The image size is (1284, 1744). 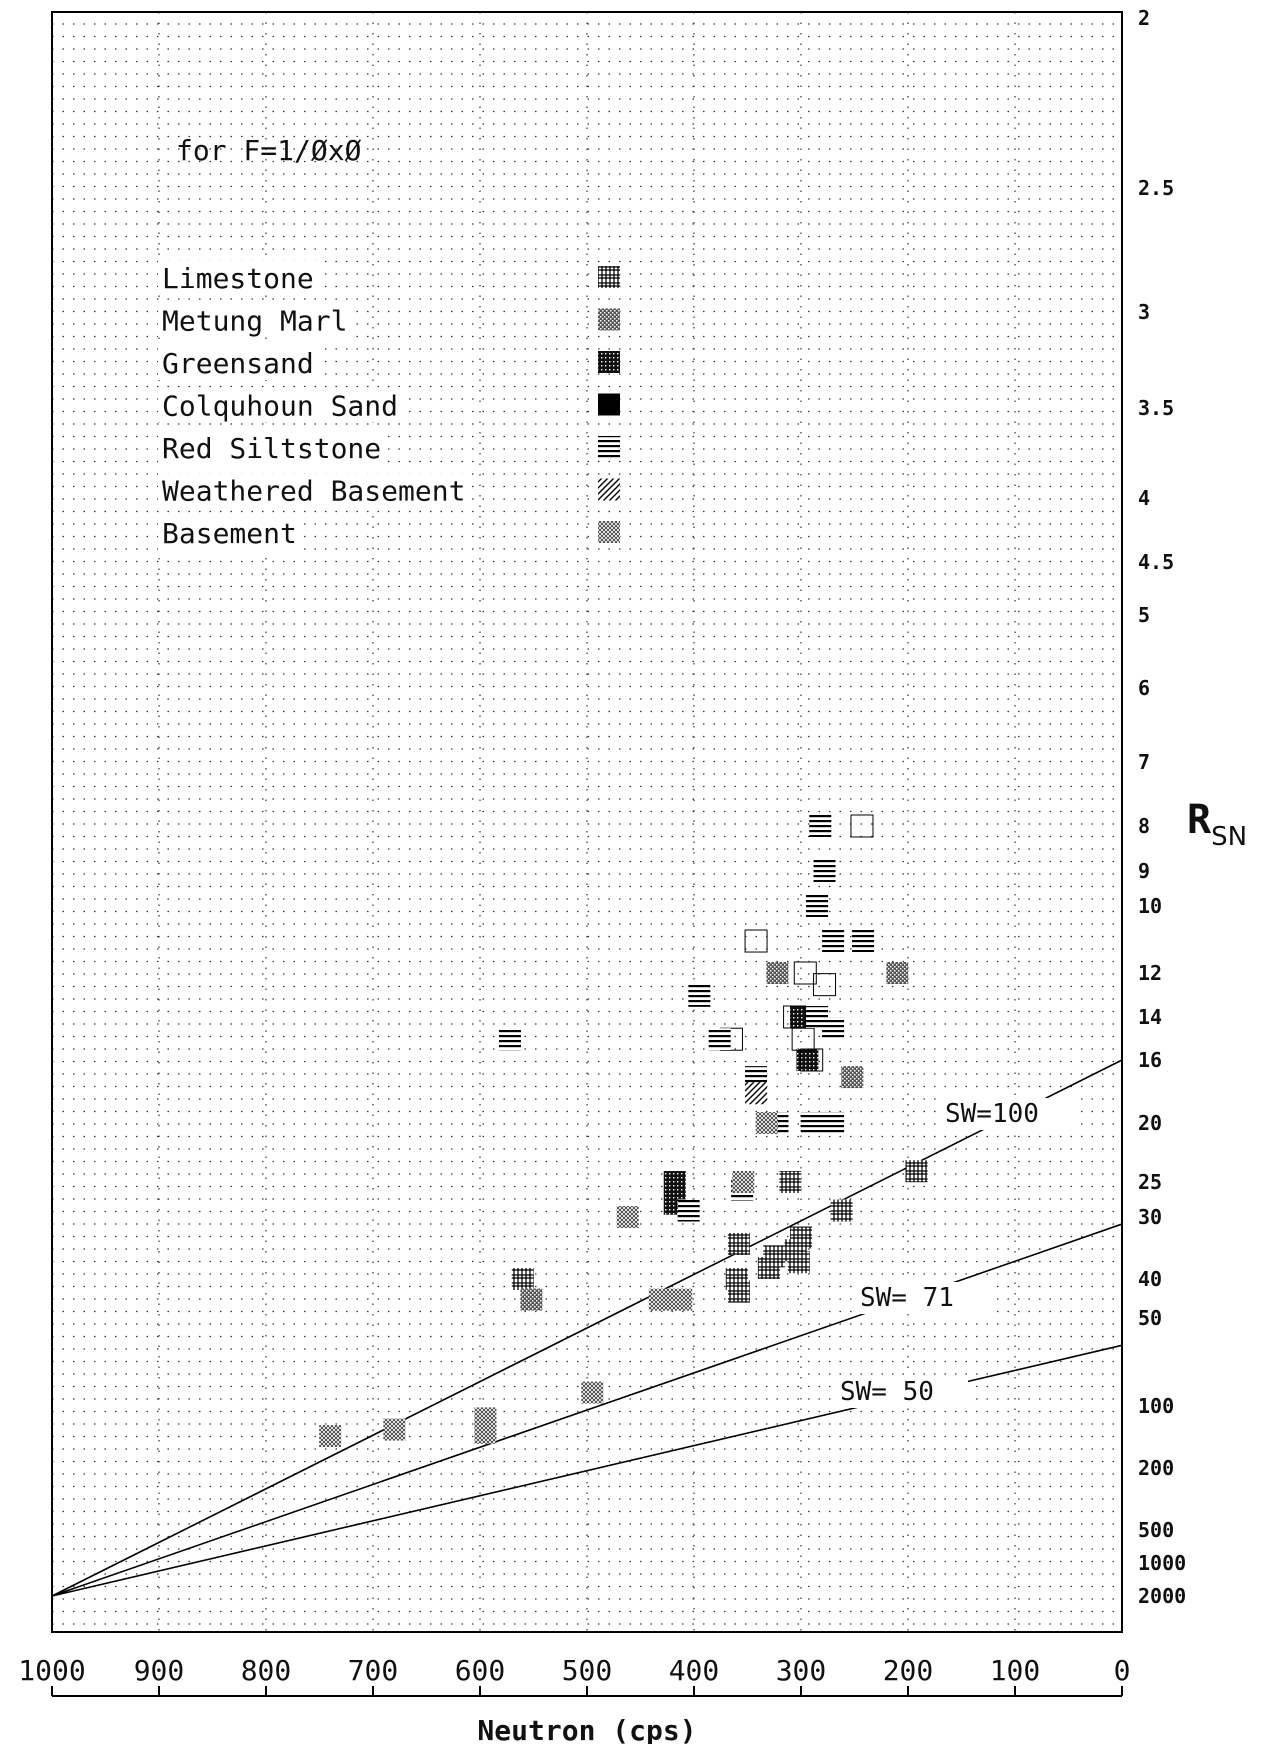 I want to click on y-tick-label: 100, so click(x=1156, y=1406).